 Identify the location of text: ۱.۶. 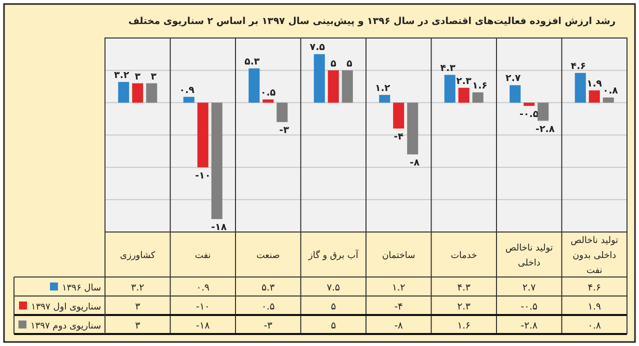
(480, 86).